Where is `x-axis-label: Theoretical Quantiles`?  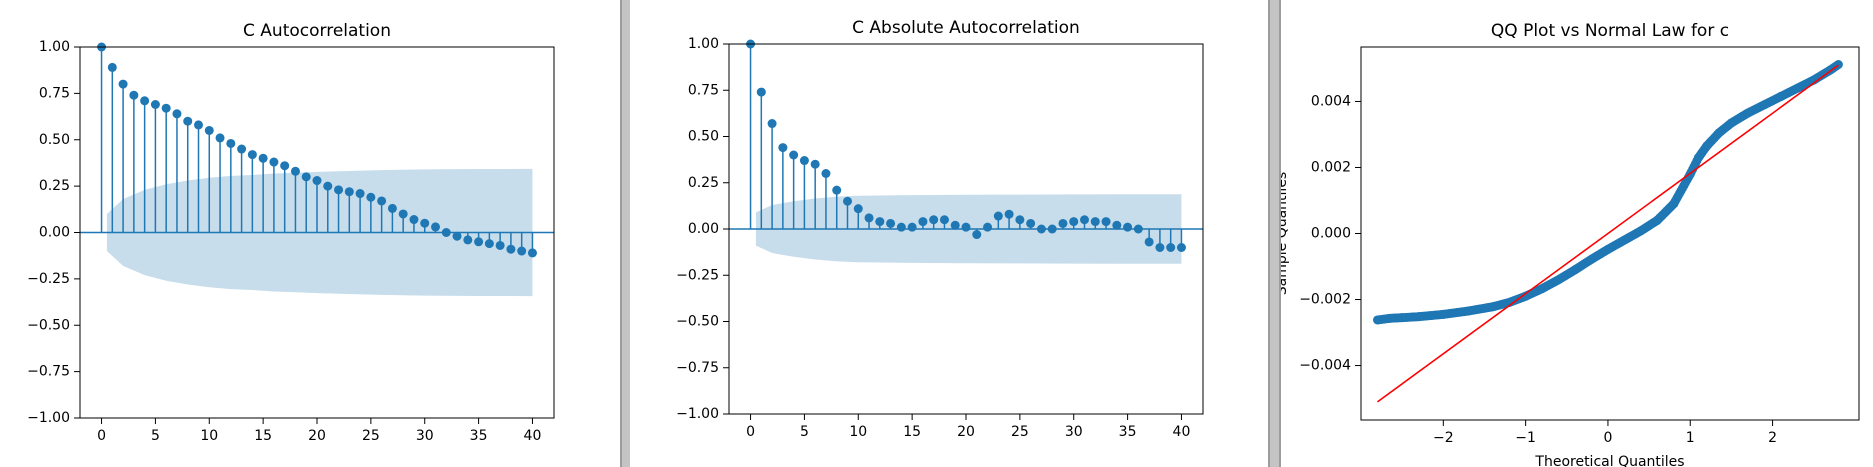
x-axis-label: Theoretical Quantiles is located at coordinates (1609, 460).